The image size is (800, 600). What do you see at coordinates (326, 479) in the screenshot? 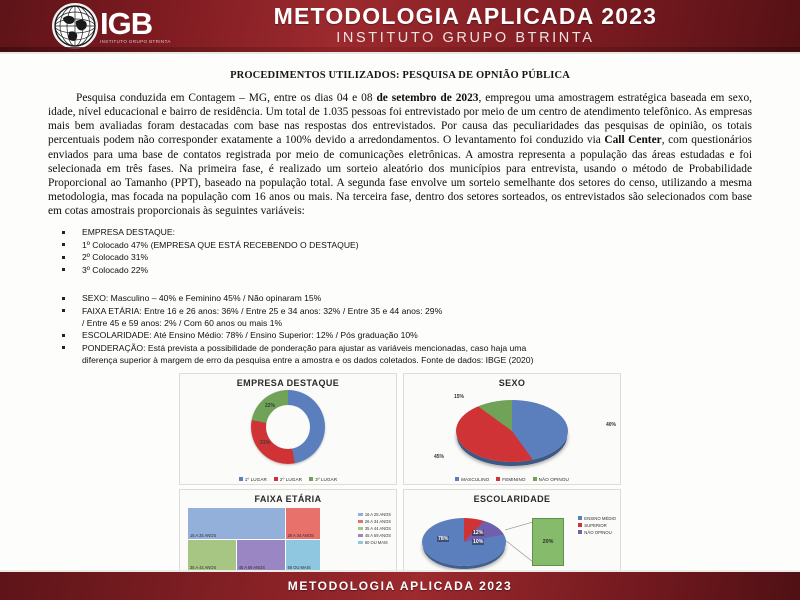
I see `legend-label: 3º LUGAR` at bounding box center [326, 479].